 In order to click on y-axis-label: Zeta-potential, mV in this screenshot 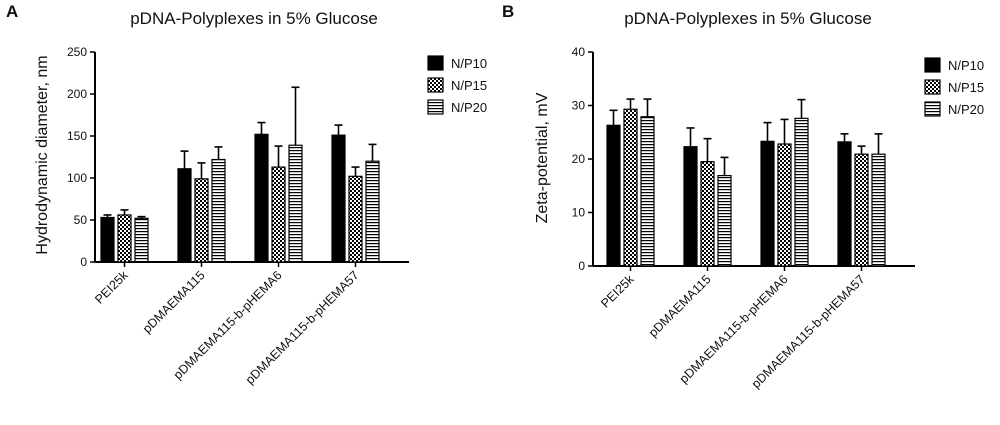, I will do `click(542, 157)`.